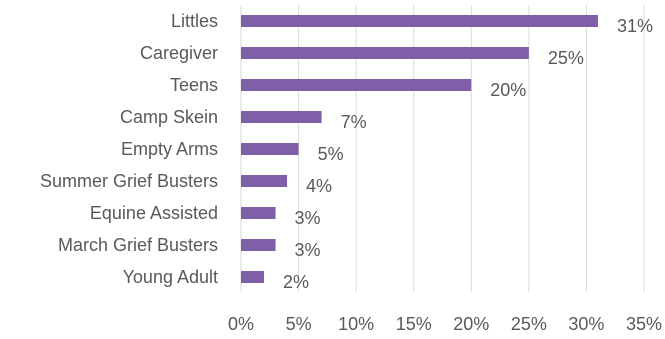 The image size is (665, 339). What do you see at coordinates (299, 324) in the screenshot?
I see `x-tick-label: 5%` at bounding box center [299, 324].